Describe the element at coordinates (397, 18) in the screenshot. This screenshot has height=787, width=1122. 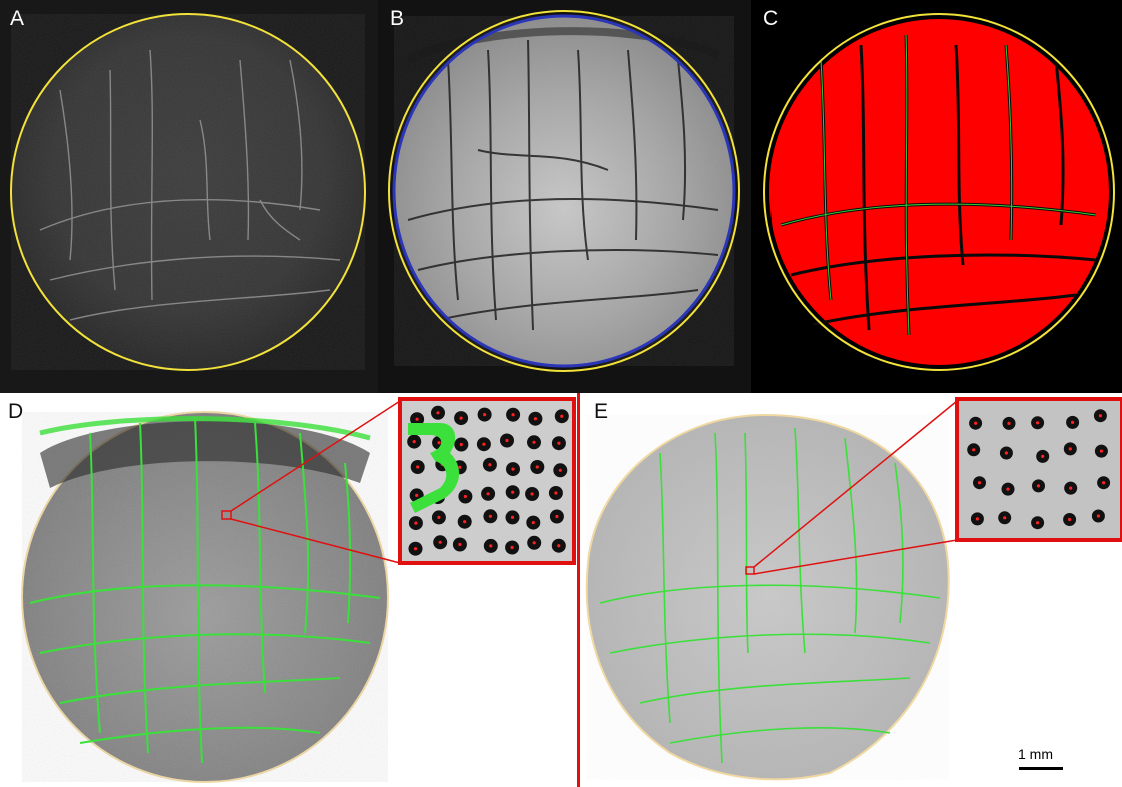
I see `panel-b-label: B` at that location.